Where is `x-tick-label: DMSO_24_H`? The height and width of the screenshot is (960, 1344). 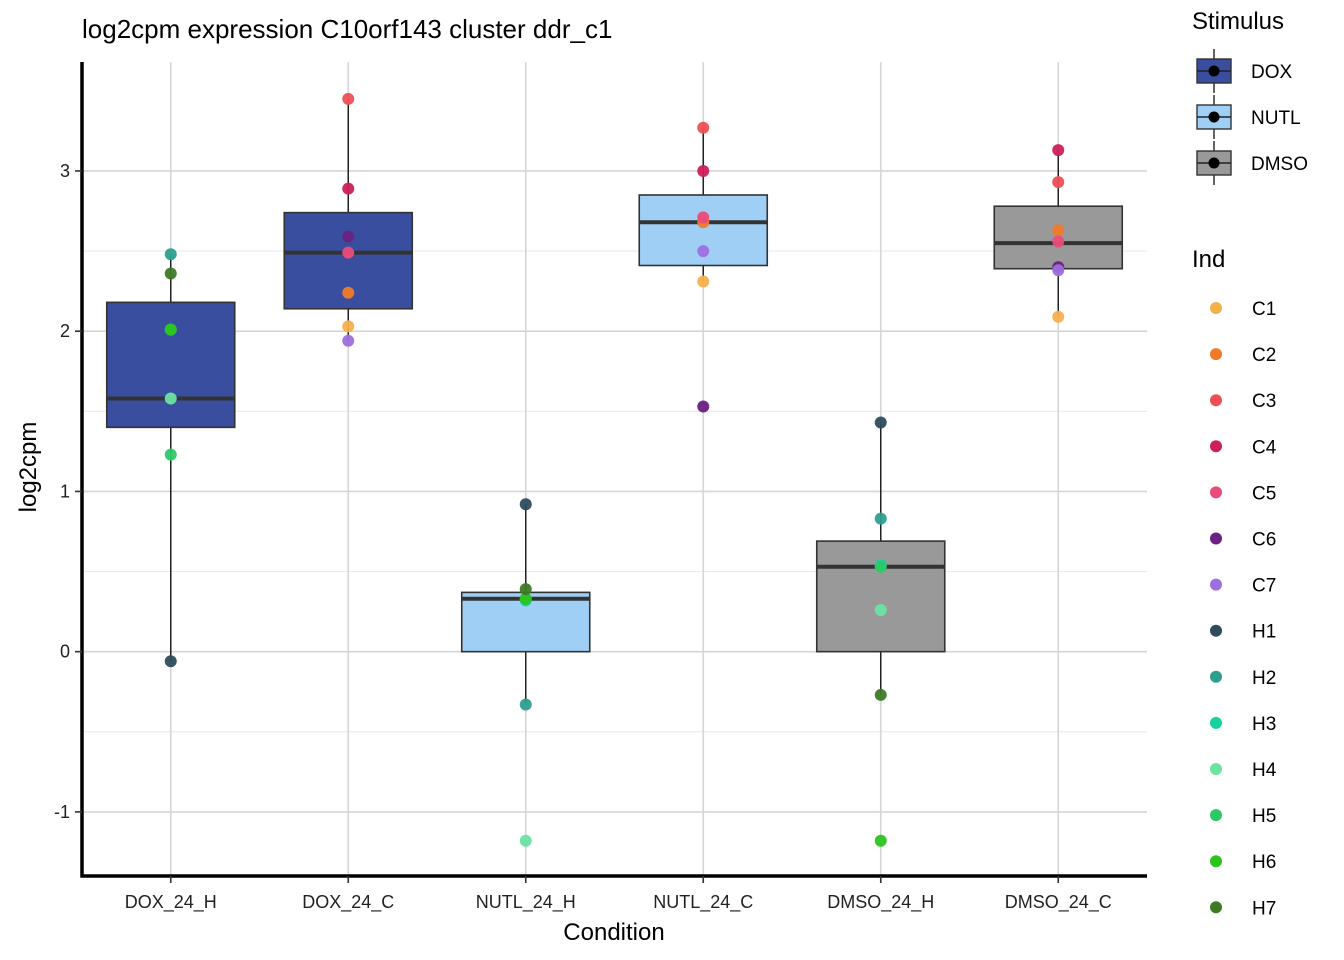
x-tick-label: DMSO_24_H is located at coordinates (880, 902).